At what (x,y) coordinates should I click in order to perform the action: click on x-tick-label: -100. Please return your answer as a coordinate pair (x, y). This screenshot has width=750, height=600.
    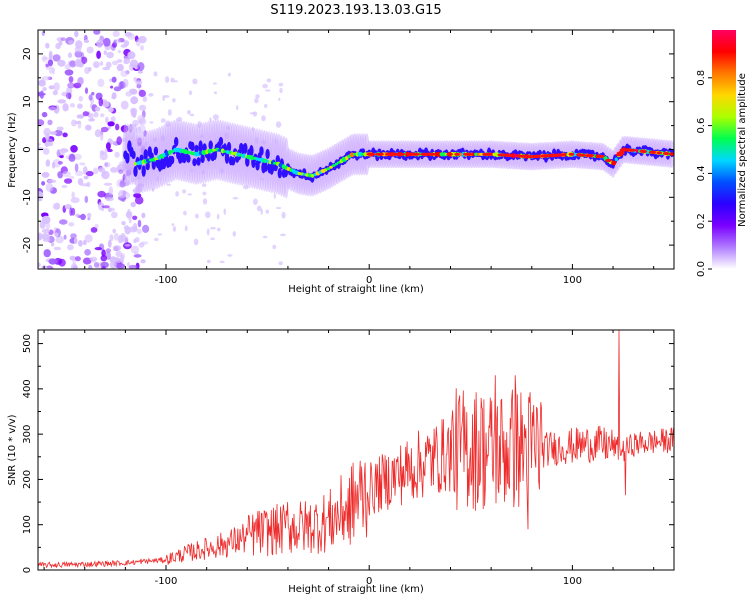
    Looking at the image, I should click on (166, 280).